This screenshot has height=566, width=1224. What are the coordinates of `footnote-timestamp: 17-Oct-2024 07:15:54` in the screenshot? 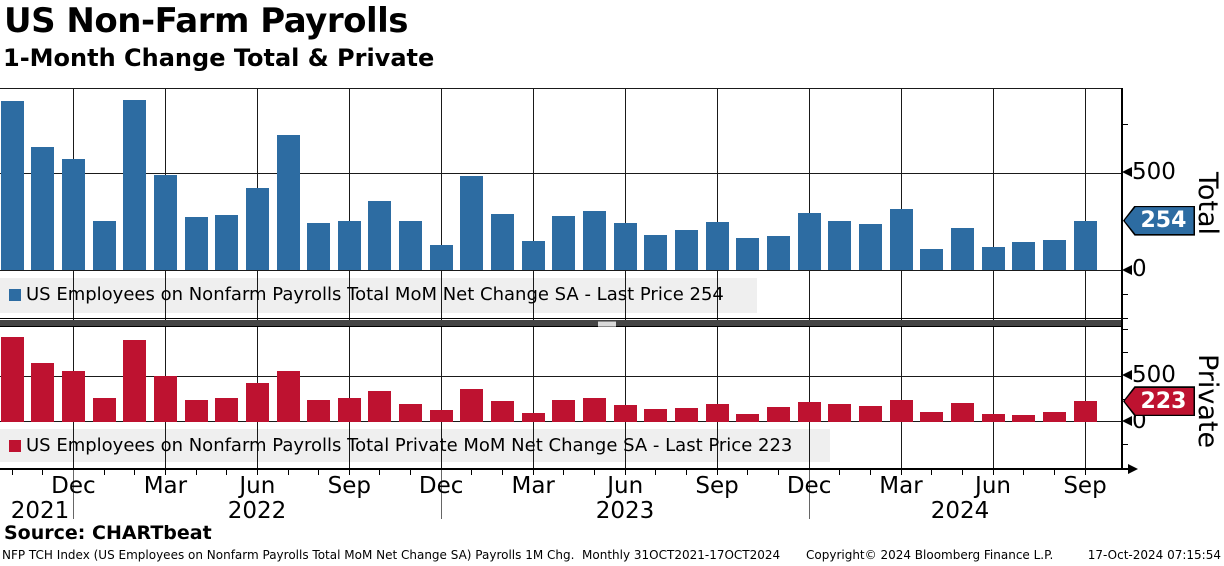 It's located at (1154, 555).